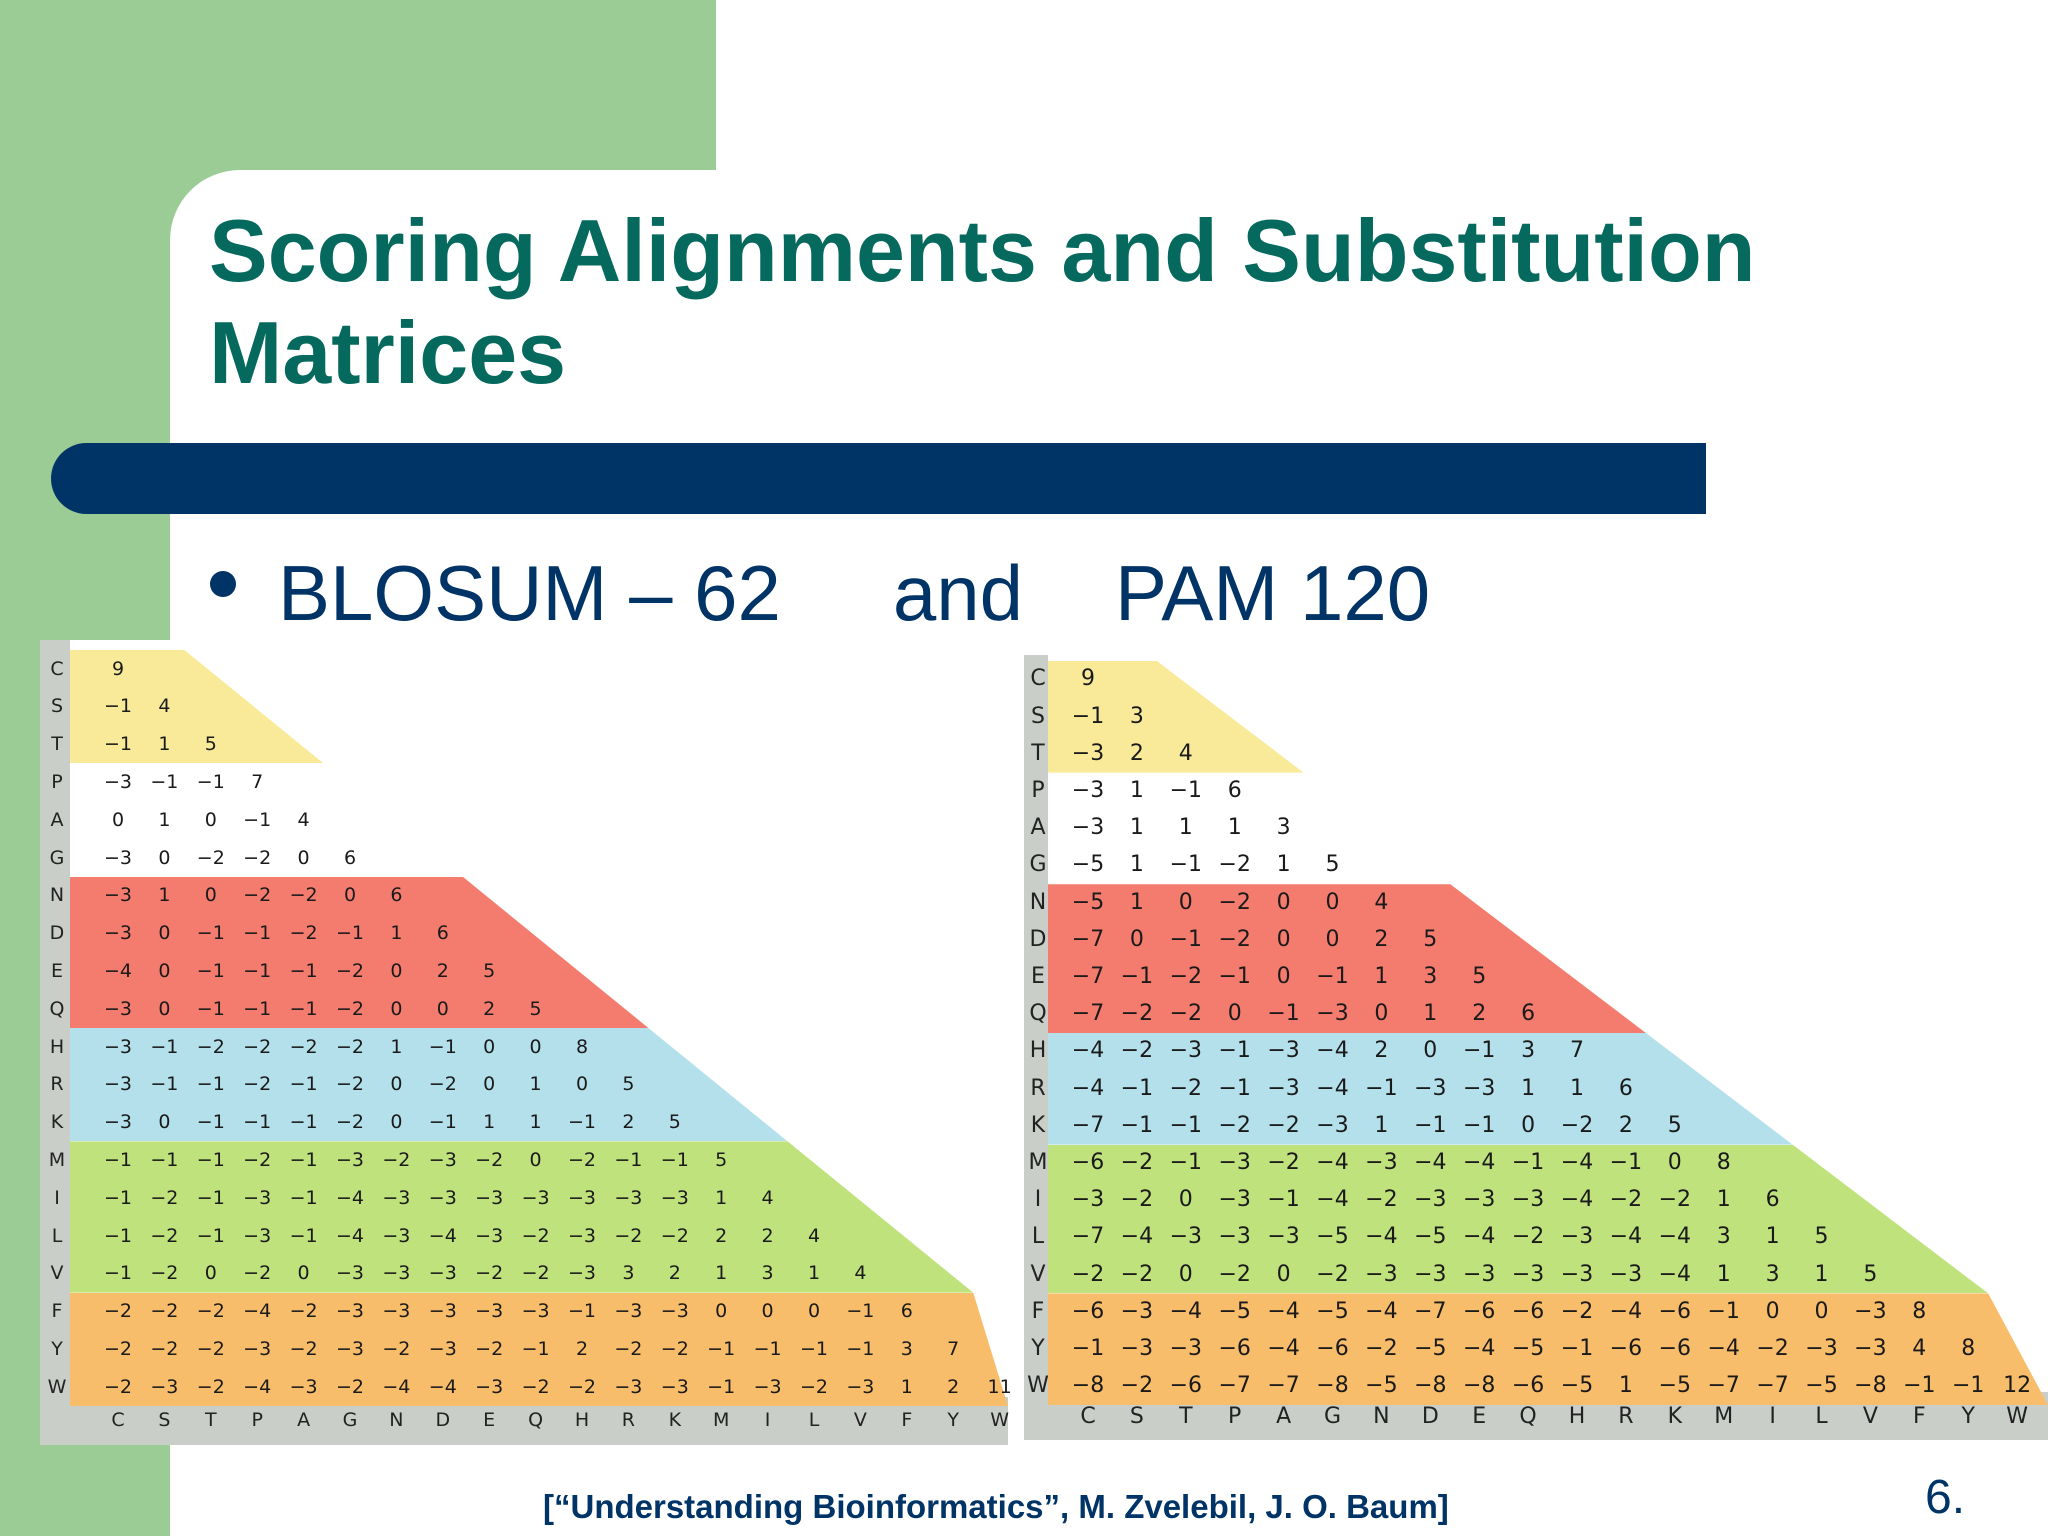 Image resolution: width=2048 pixels, height=1536 pixels. Describe the element at coordinates (958, 592) in the screenshot. I see `bullet-and-label: and` at that location.